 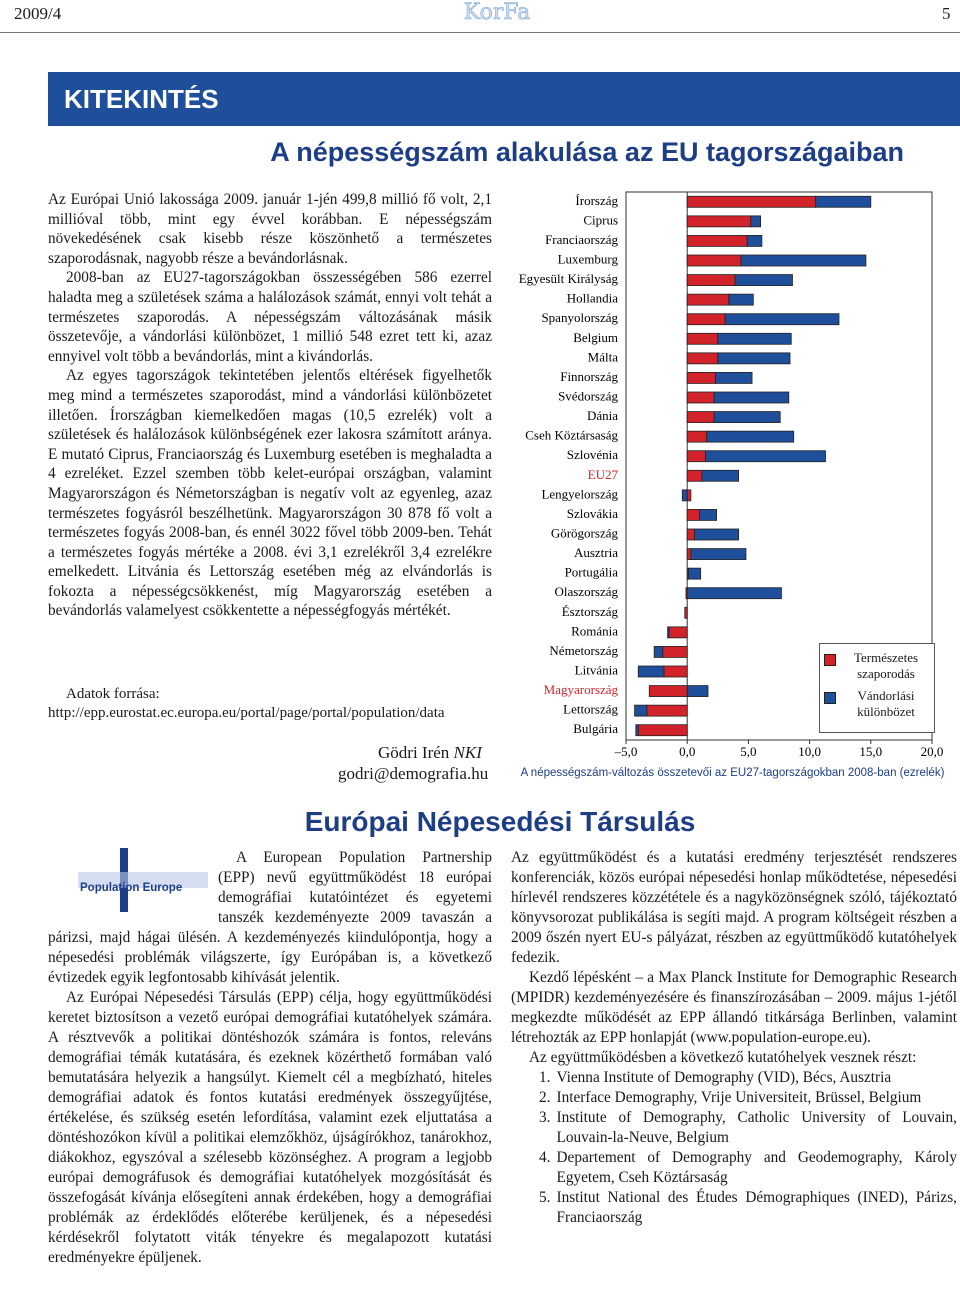 I want to click on category-label: Szlovákia, so click(x=592, y=513).